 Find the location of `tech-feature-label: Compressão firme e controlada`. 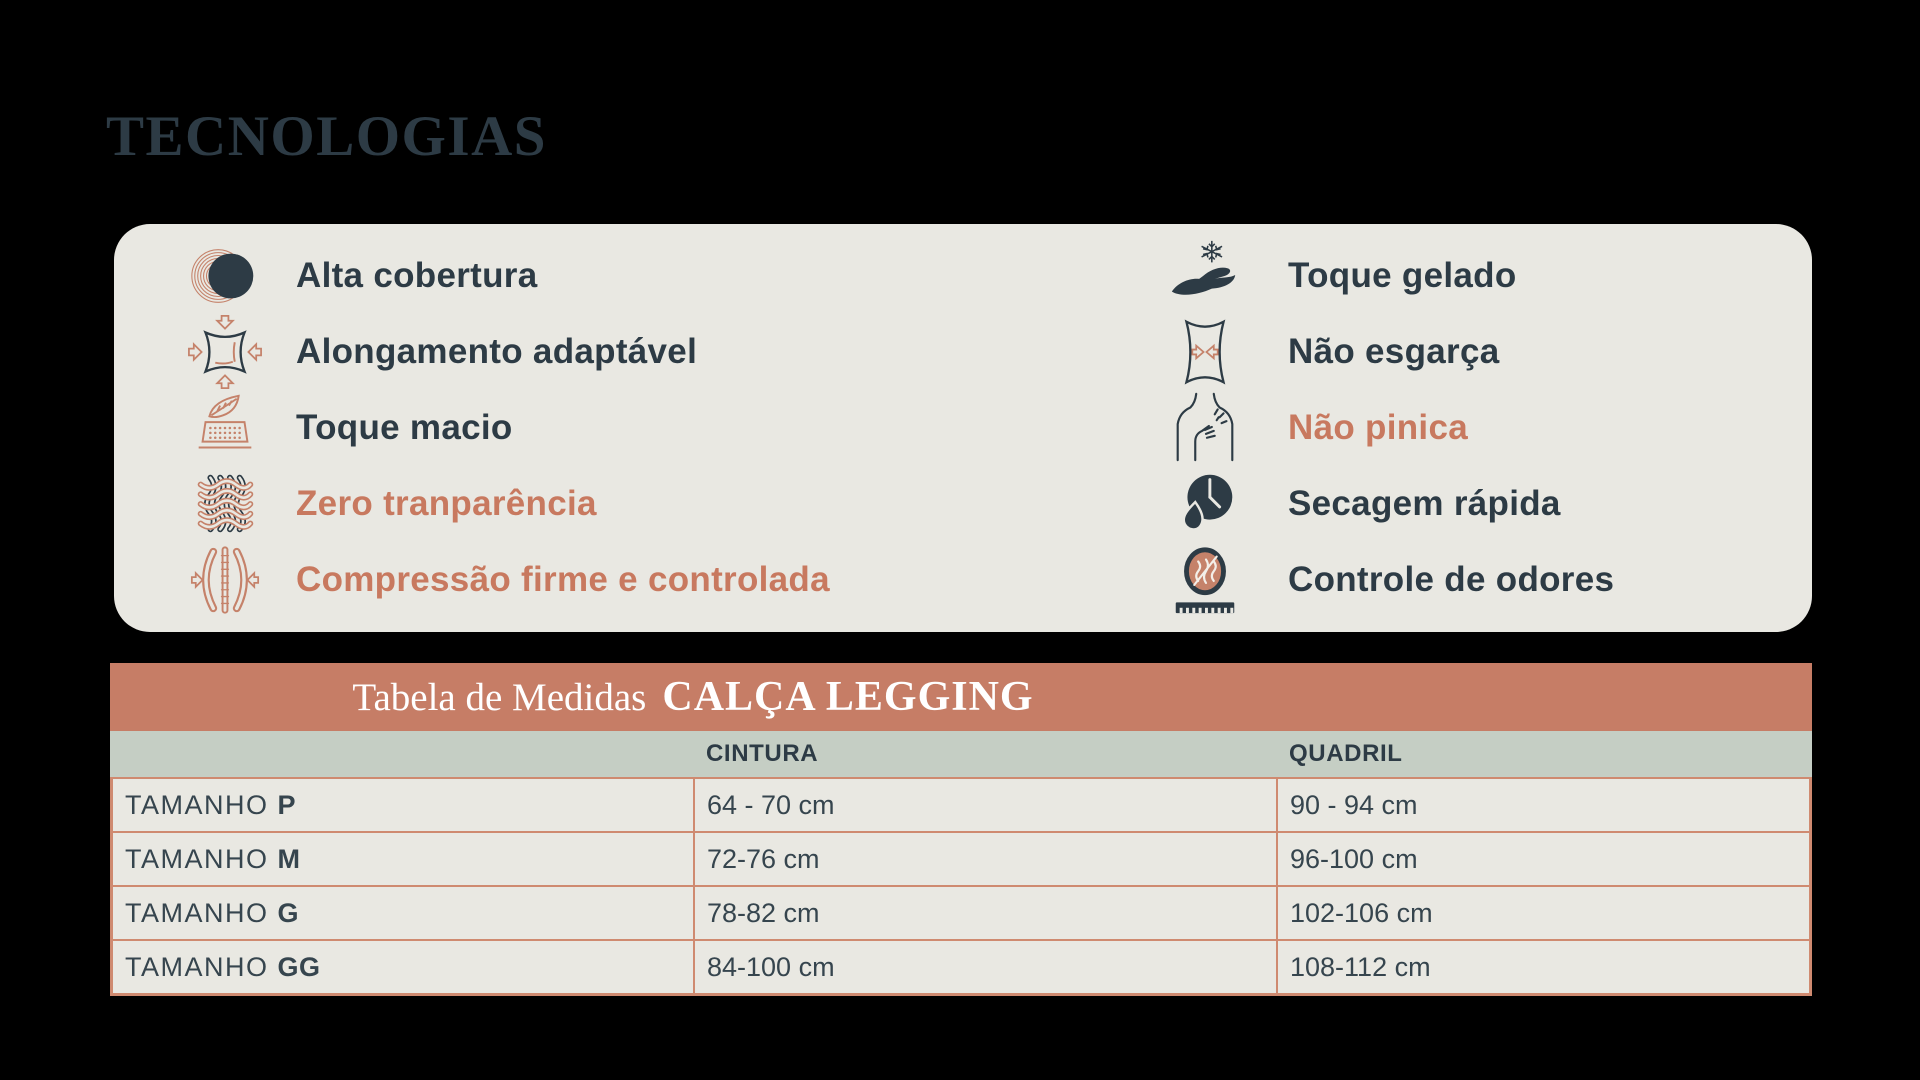

tech-feature-label: Compressão firme e controlada is located at coordinates (563, 579).